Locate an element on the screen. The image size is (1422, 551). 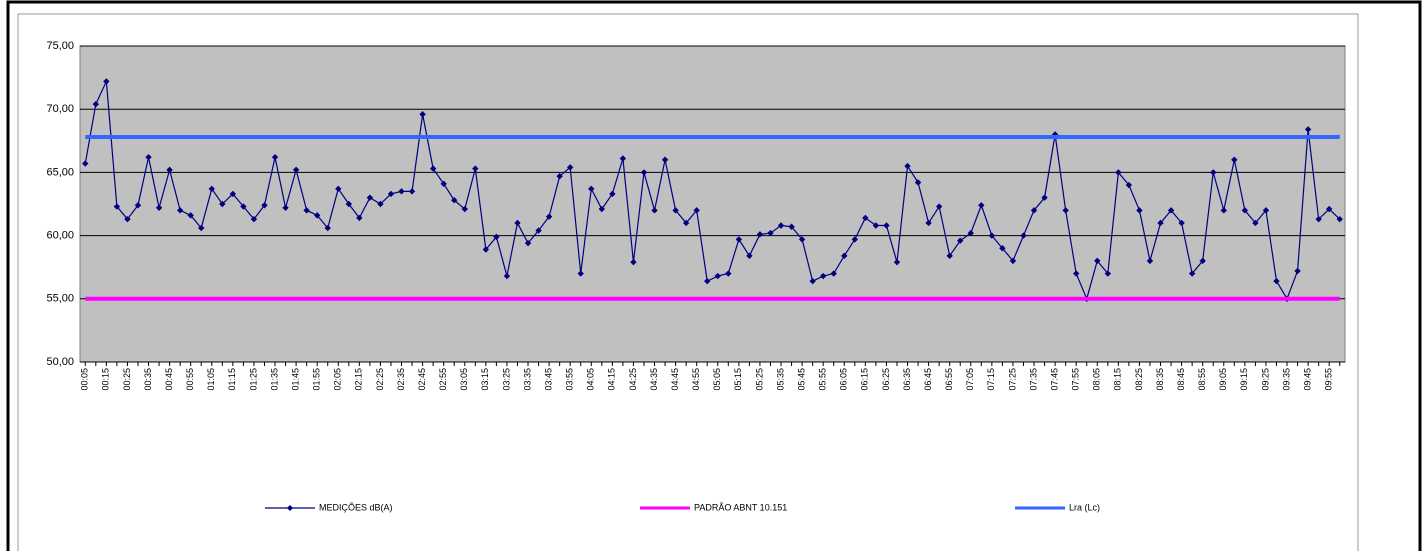
x-tick-label: 00:15 is located at coordinates (106, 379).